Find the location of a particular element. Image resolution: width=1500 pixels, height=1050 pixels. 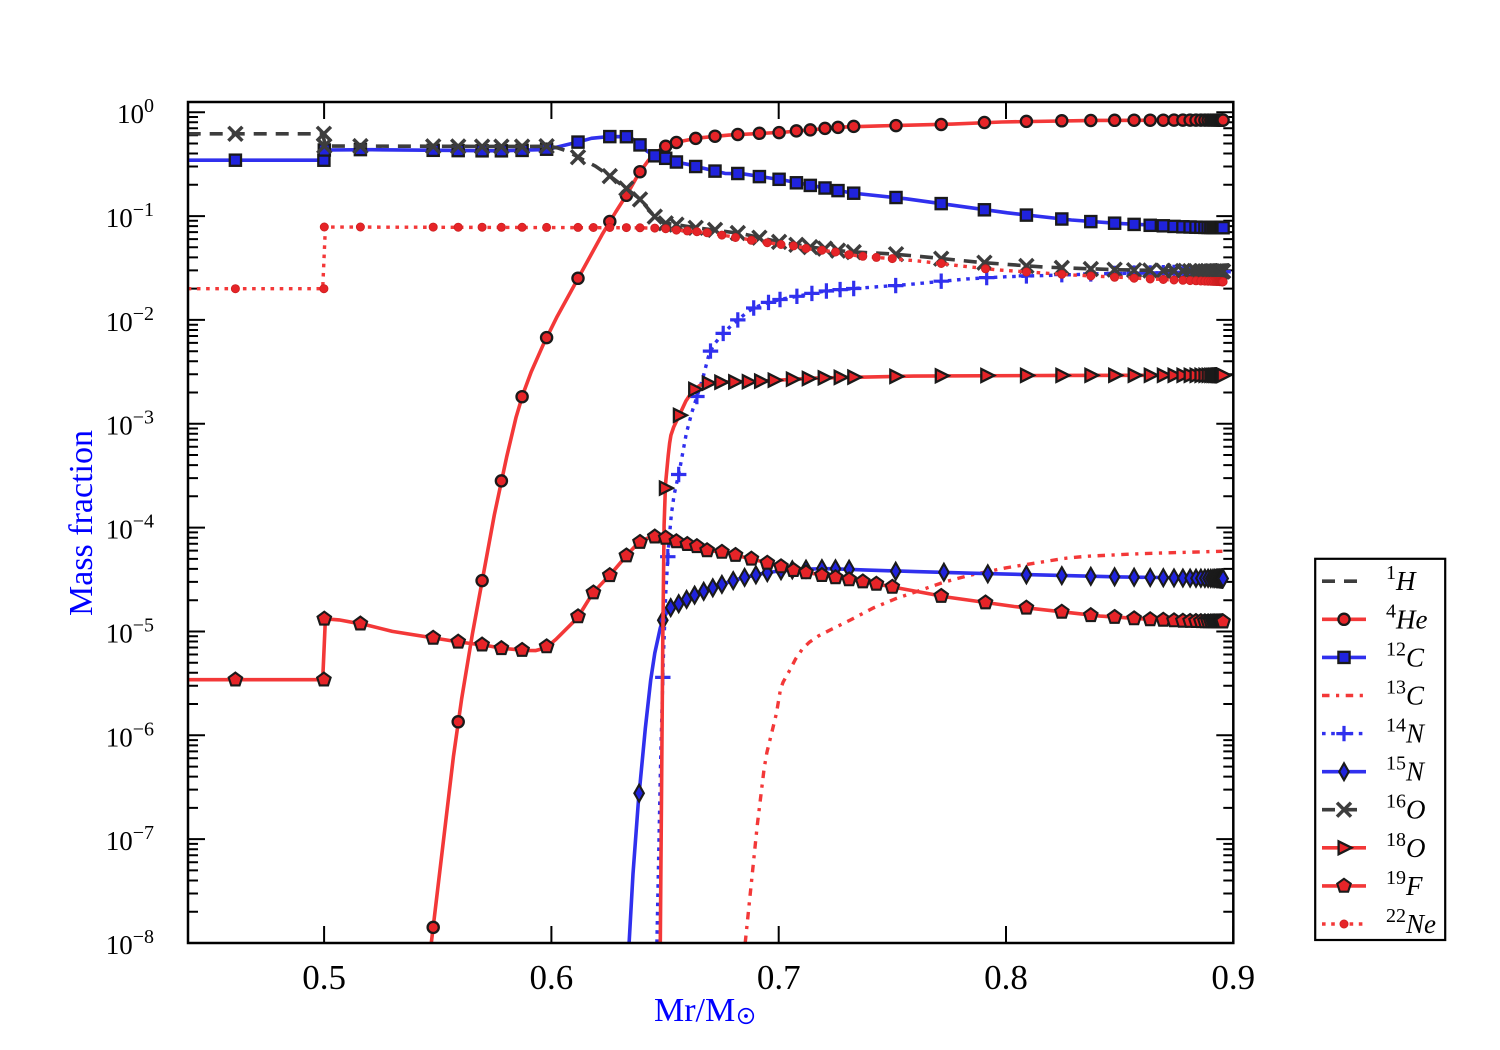

svg-text: 0.9 is located at coordinates (1233, 977).